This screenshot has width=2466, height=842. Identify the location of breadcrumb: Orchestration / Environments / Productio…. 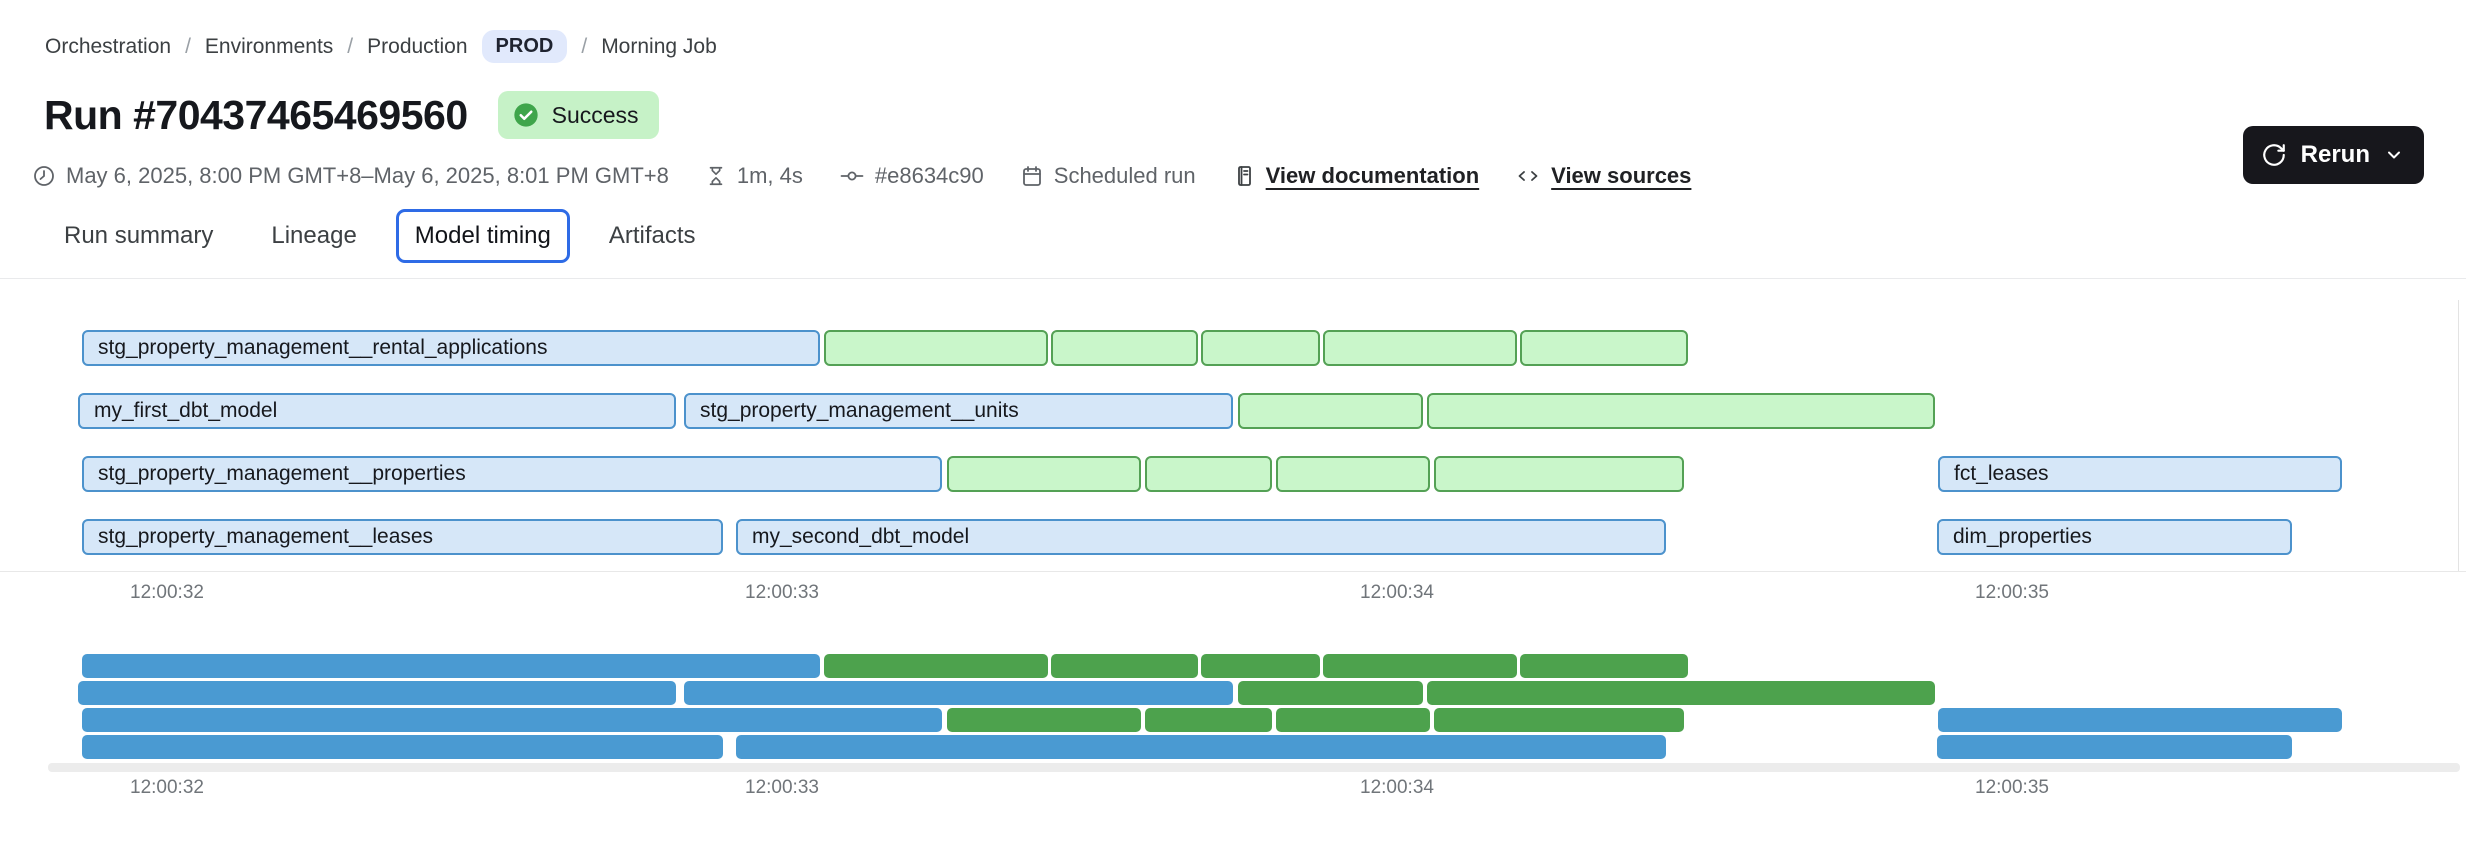
(1233, 31).